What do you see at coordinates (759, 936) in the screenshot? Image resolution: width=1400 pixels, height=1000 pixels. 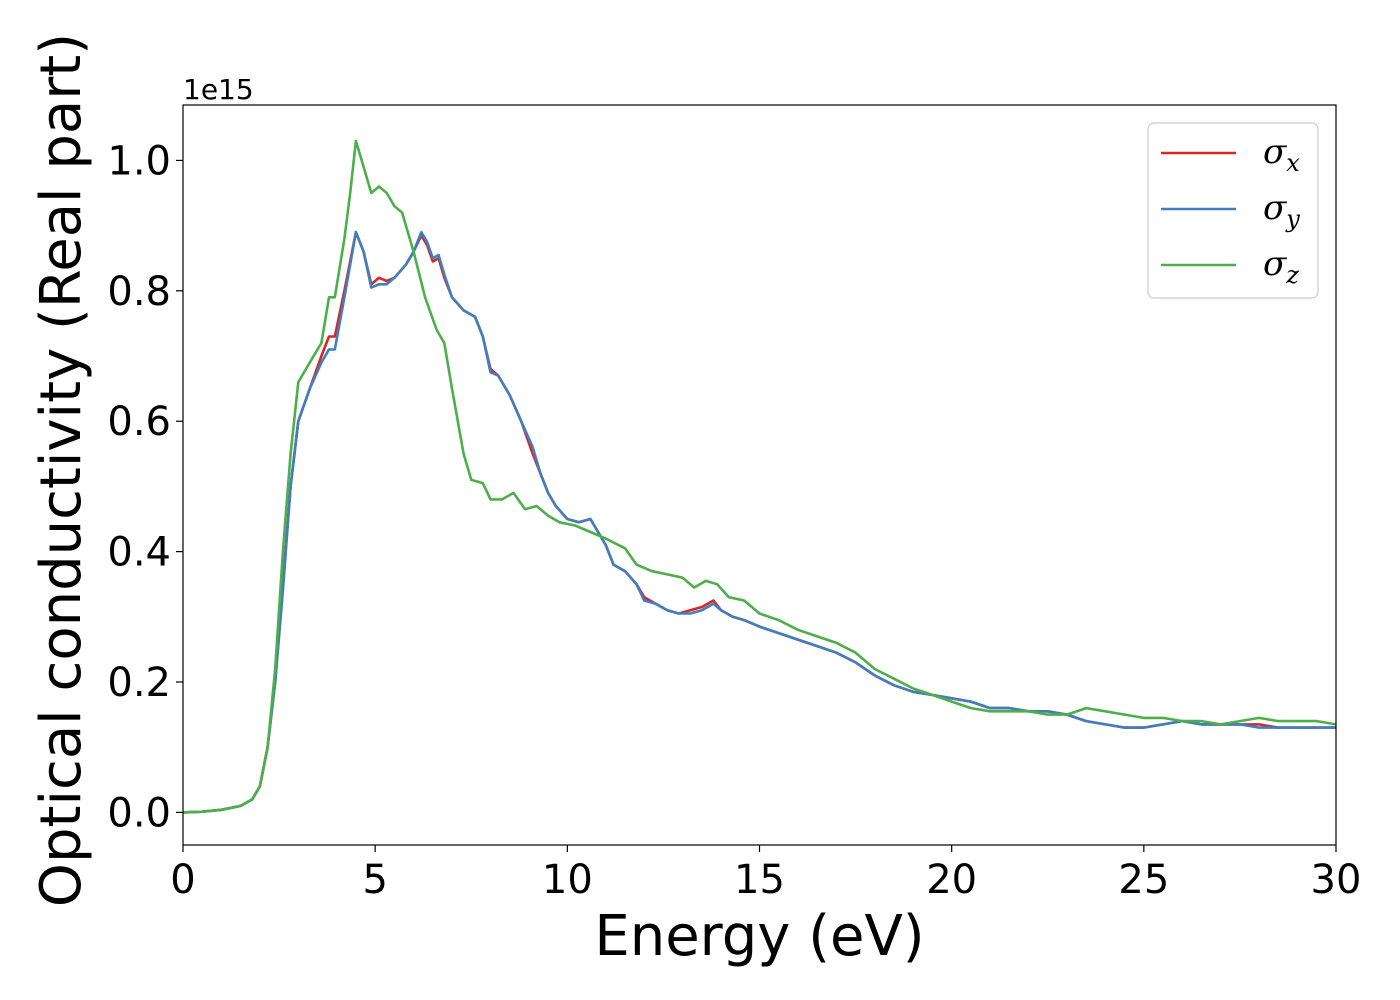 I see `x-axis-label: Energy (eV)` at bounding box center [759, 936].